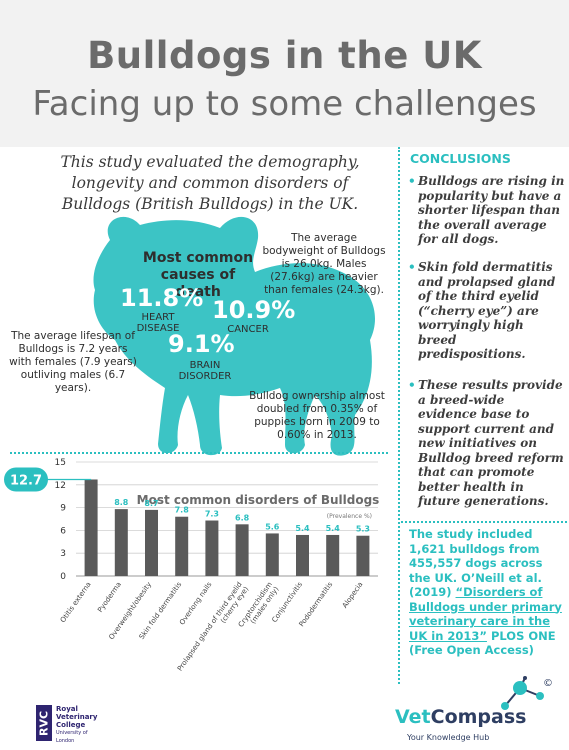  I want to click on heart-disease-value: 11.8%, so click(162, 298).